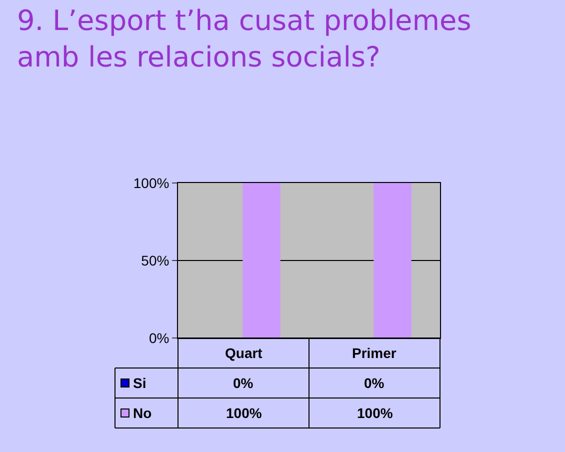 The image size is (565, 452). I want to click on x-tick-label: Primer, so click(374, 353).